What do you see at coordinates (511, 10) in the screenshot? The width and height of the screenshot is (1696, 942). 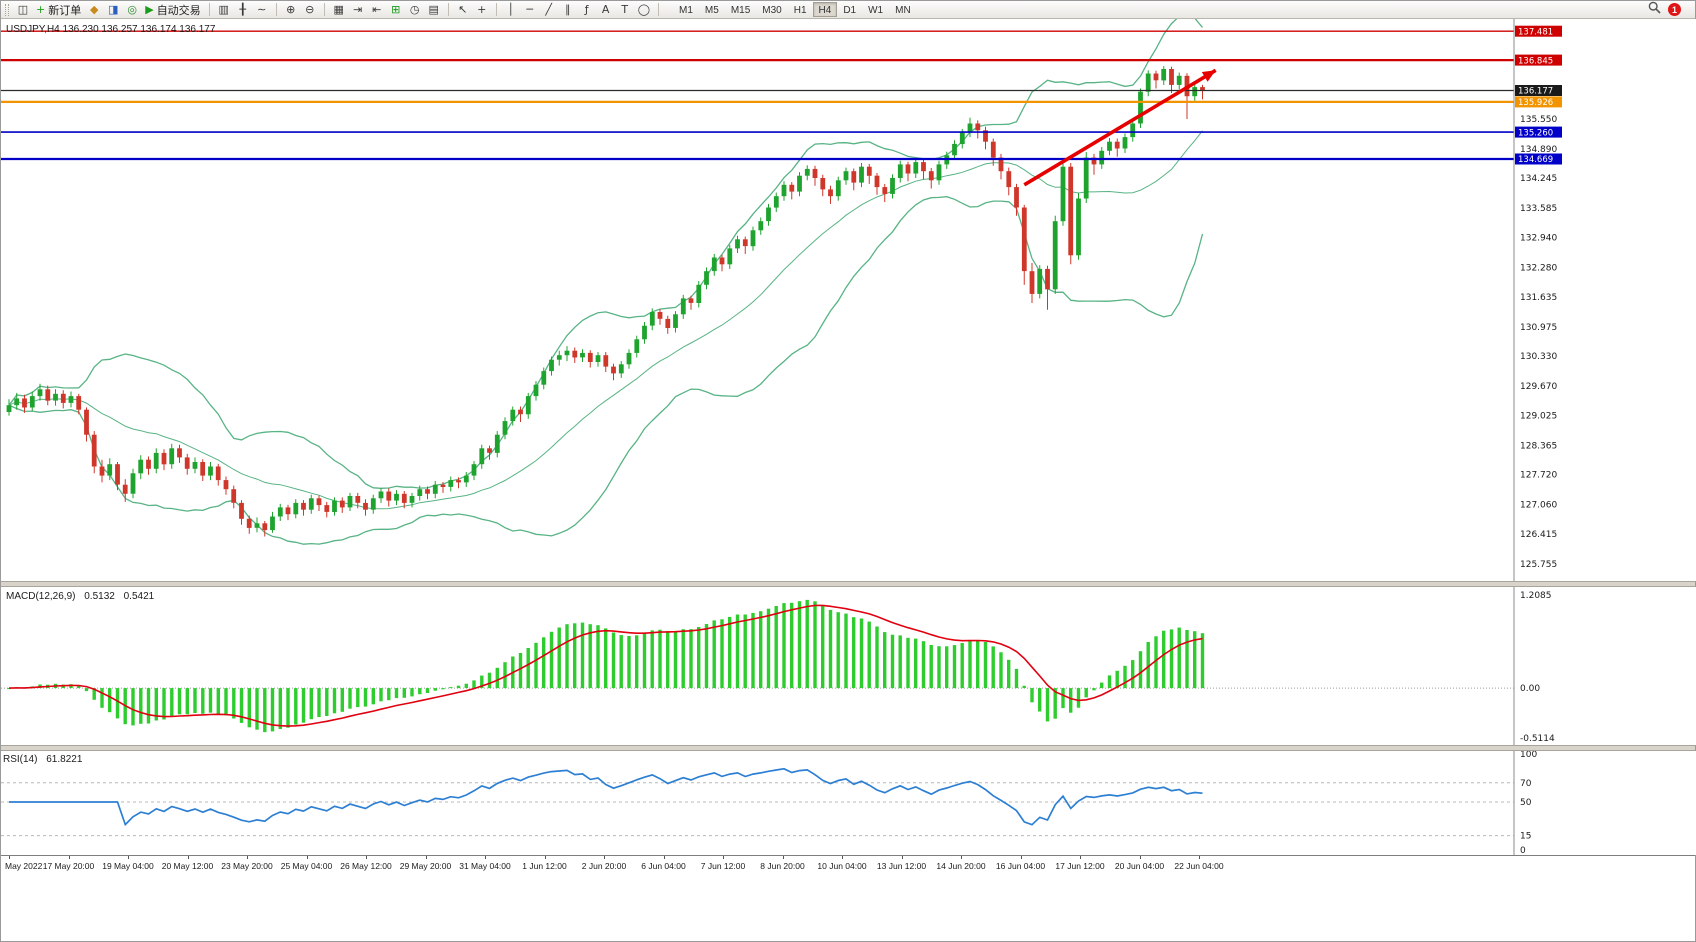 I see `vertical-line-icon: │` at bounding box center [511, 10].